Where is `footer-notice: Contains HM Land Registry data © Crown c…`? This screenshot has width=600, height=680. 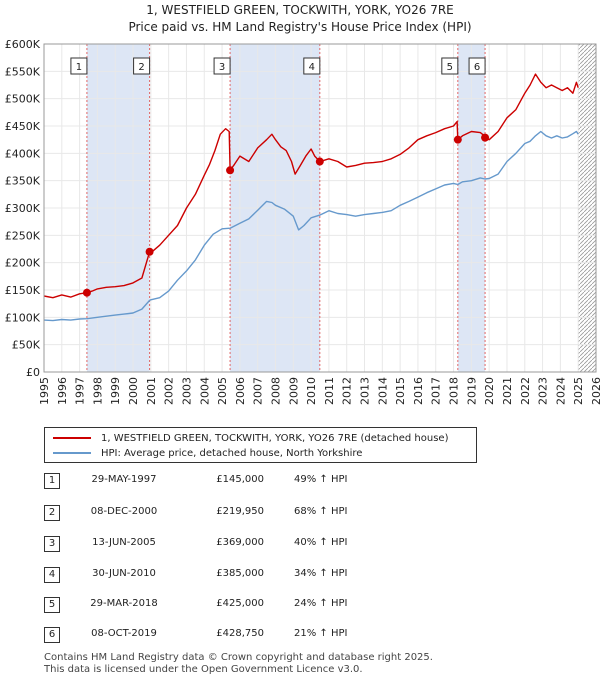
footer-notice: Contains HM Land Registry data © Crown c… is located at coordinates (238, 664).